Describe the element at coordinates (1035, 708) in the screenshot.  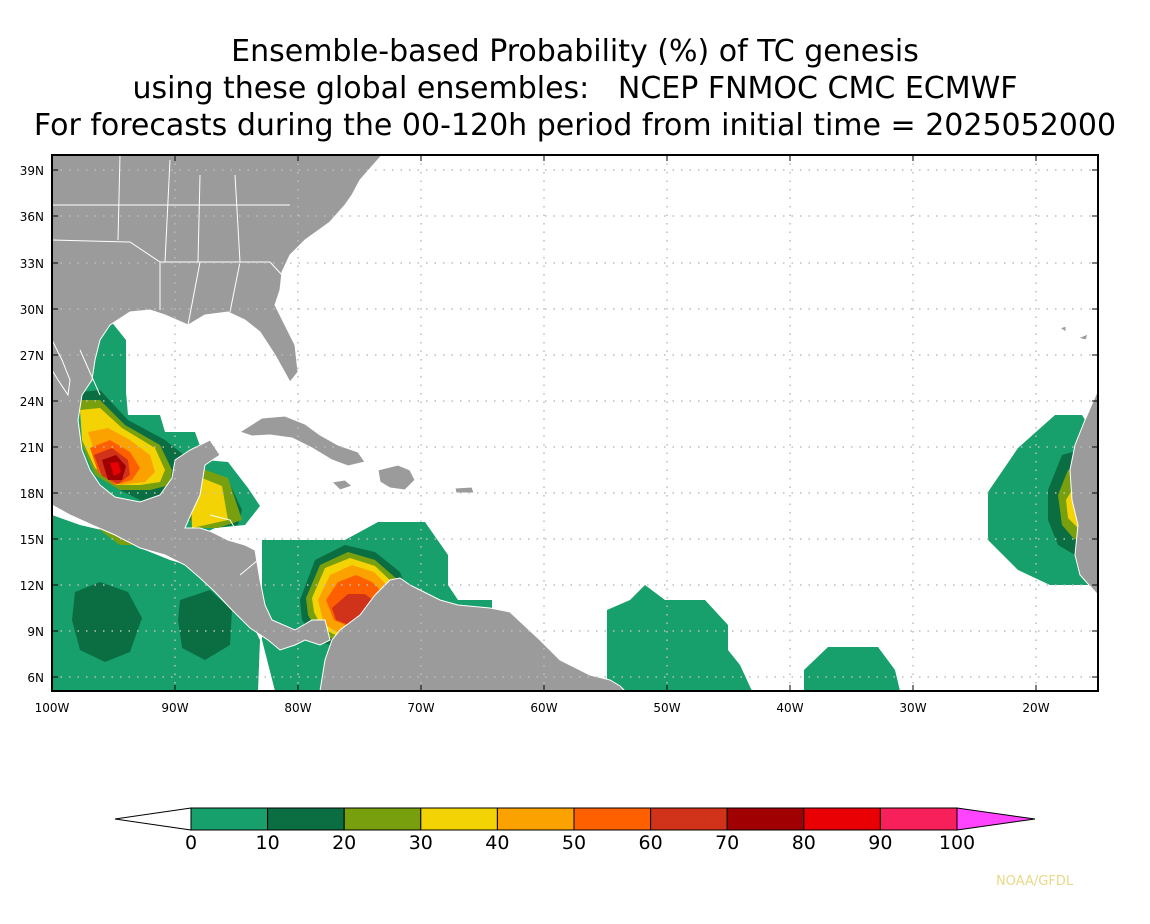
I see `lon-tick-label: 20W` at that location.